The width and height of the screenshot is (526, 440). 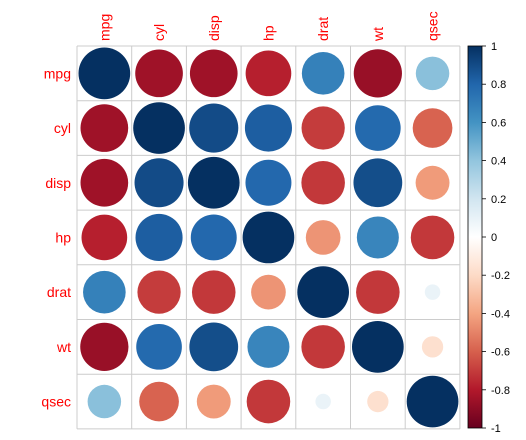 I want to click on correlation-circle-qsec-disp, so click(x=213, y=401).